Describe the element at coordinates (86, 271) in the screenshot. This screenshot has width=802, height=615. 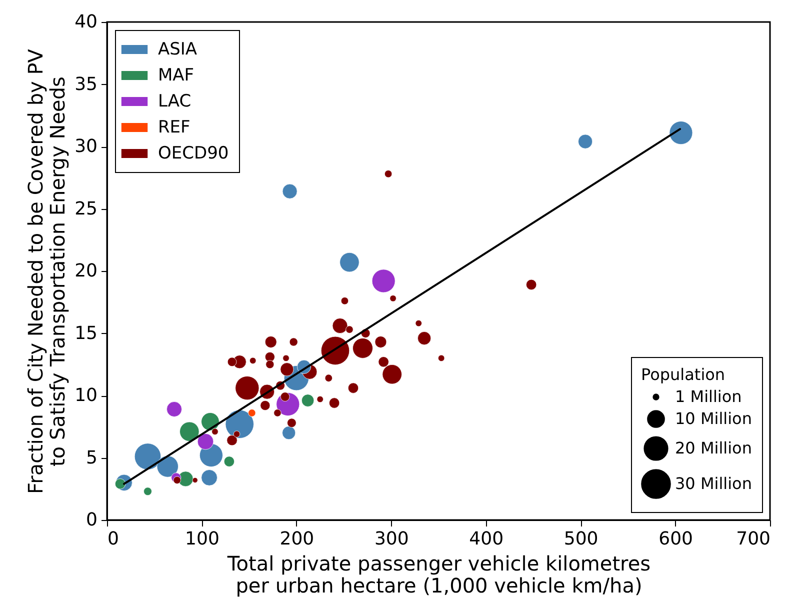
I see `y-tick-label: 20` at that location.